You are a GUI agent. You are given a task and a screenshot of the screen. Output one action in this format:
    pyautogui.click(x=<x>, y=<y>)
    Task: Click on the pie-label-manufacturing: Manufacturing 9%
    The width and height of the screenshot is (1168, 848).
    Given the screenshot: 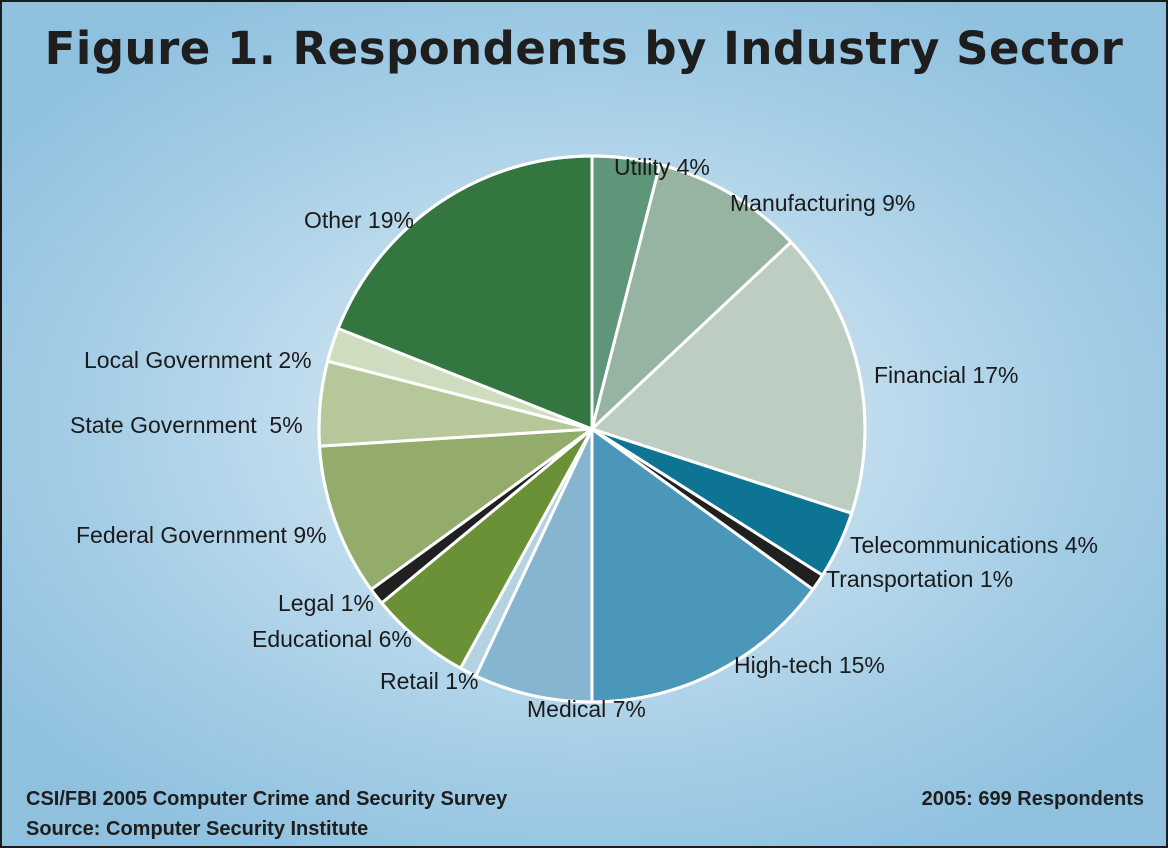 What is the action you would take?
    pyautogui.click(x=822, y=203)
    